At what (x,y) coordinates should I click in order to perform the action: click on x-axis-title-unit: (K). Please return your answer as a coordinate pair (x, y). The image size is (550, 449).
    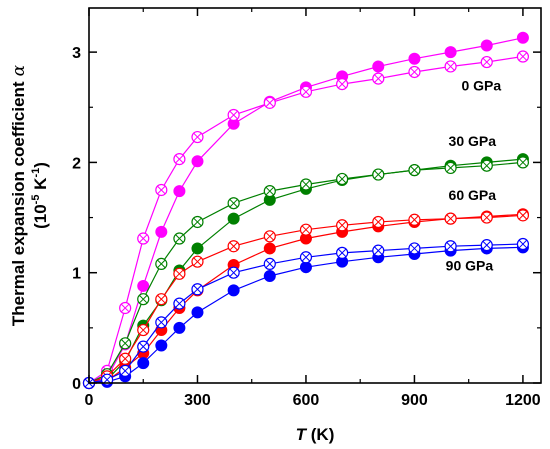
    Looking at the image, I should click on (320, 434).